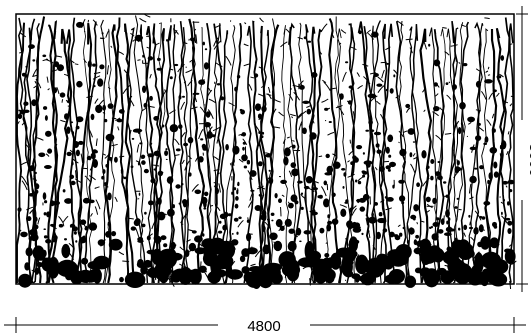 This screenshot has width=531, height=336. I want to click on width-label: 4800, so click(263, 326).